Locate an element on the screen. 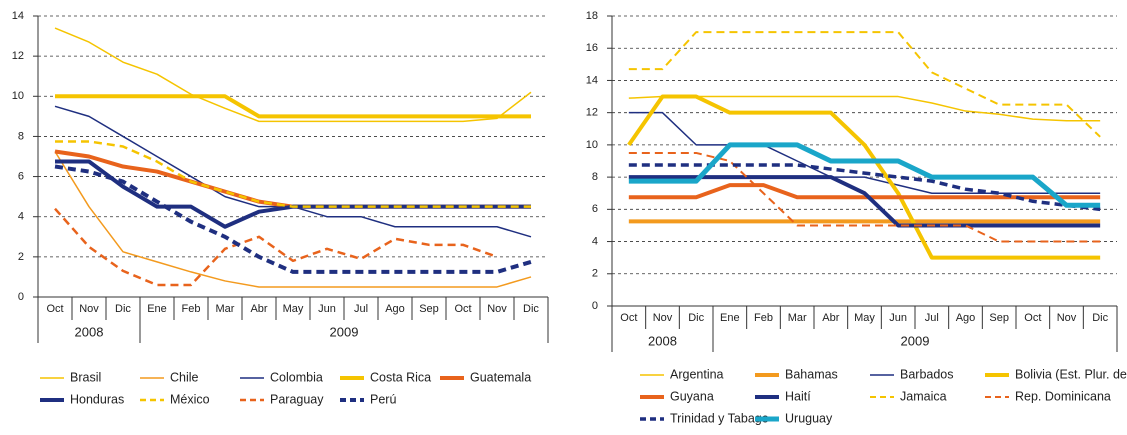  legend-label: Haití is located at coordinates (798, 396).